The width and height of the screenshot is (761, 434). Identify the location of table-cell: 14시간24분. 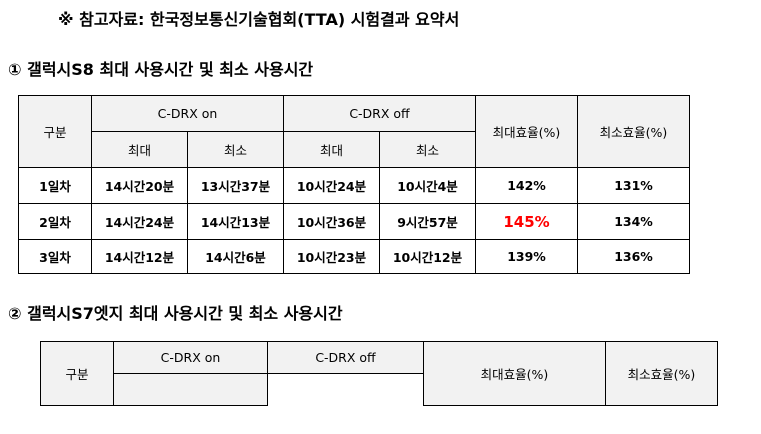
(139, 221).